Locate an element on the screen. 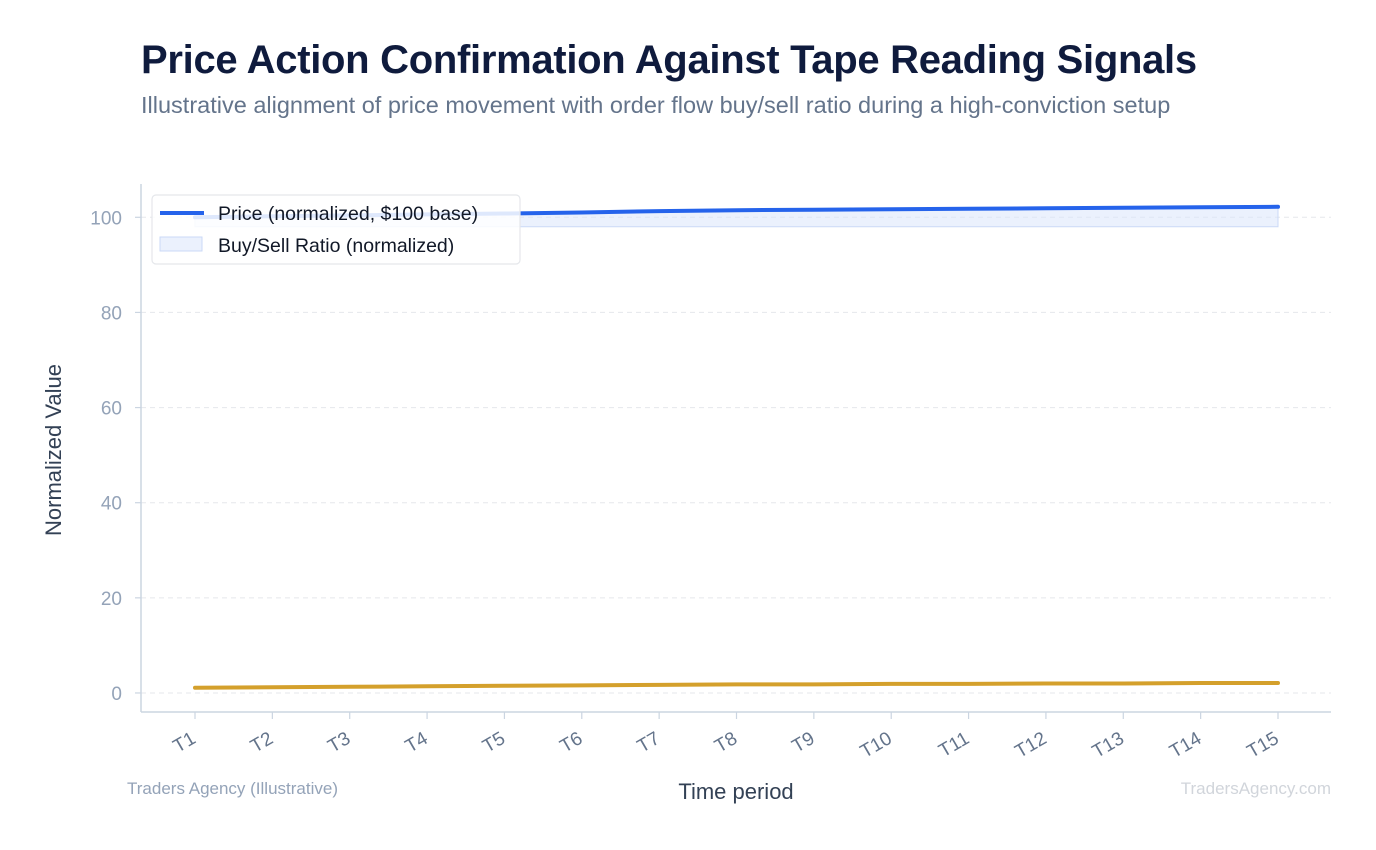 This screenshot has height=850, width=1376. x-tick-label: T8 is located at coordinates (726, 742).